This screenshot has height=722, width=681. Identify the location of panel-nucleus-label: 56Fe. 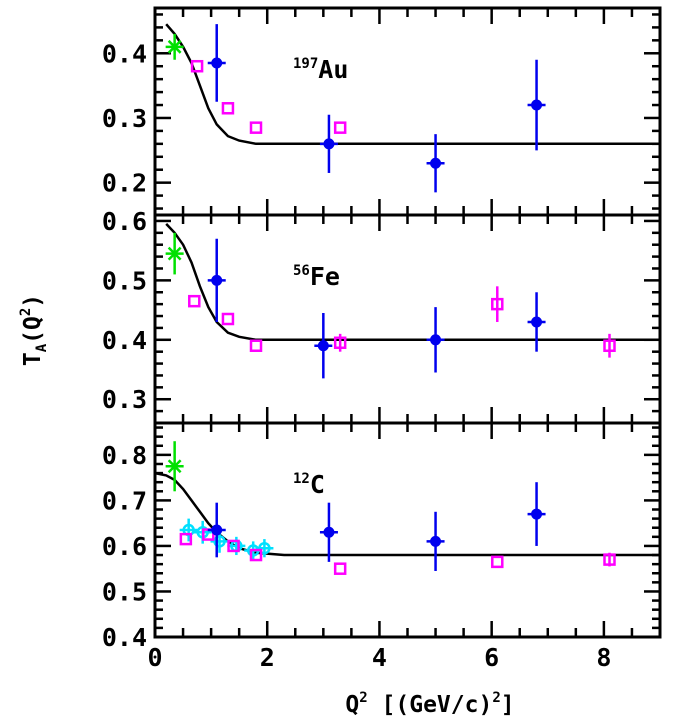
(316, 276).